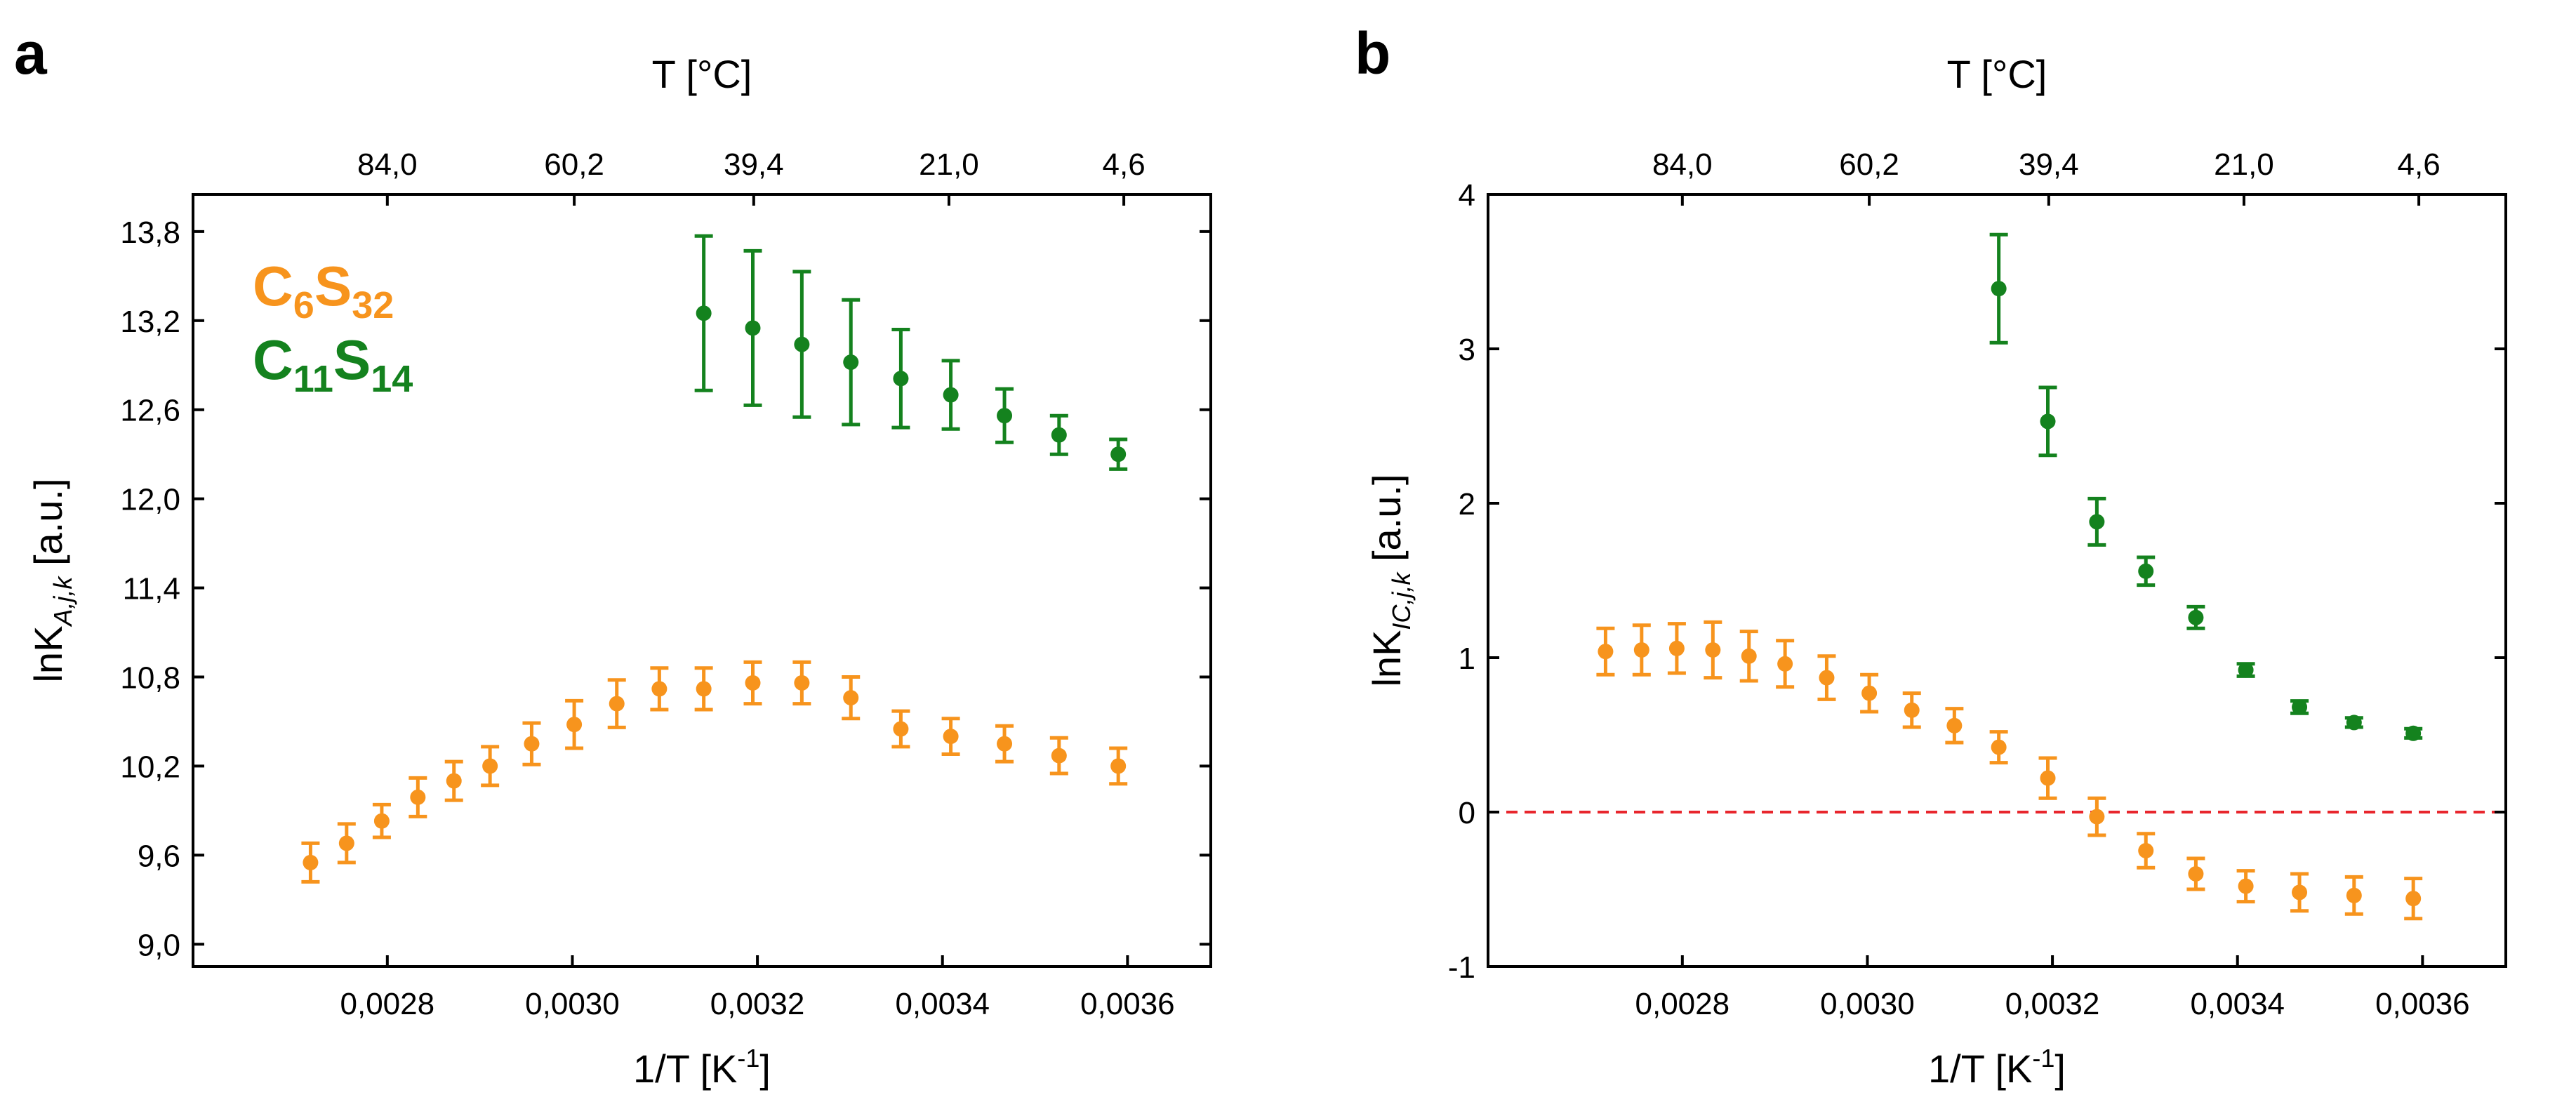  Describe the element at coordinates (758, 1004) in the screenshot. I see `x-tick-label-a: 0,0032` at that location.